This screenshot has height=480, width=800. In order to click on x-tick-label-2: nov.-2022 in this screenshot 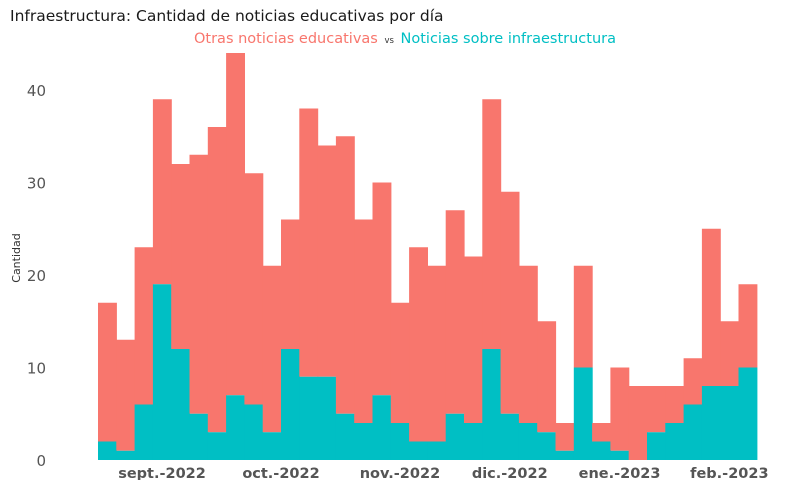, I will do `click(400, 473)`.